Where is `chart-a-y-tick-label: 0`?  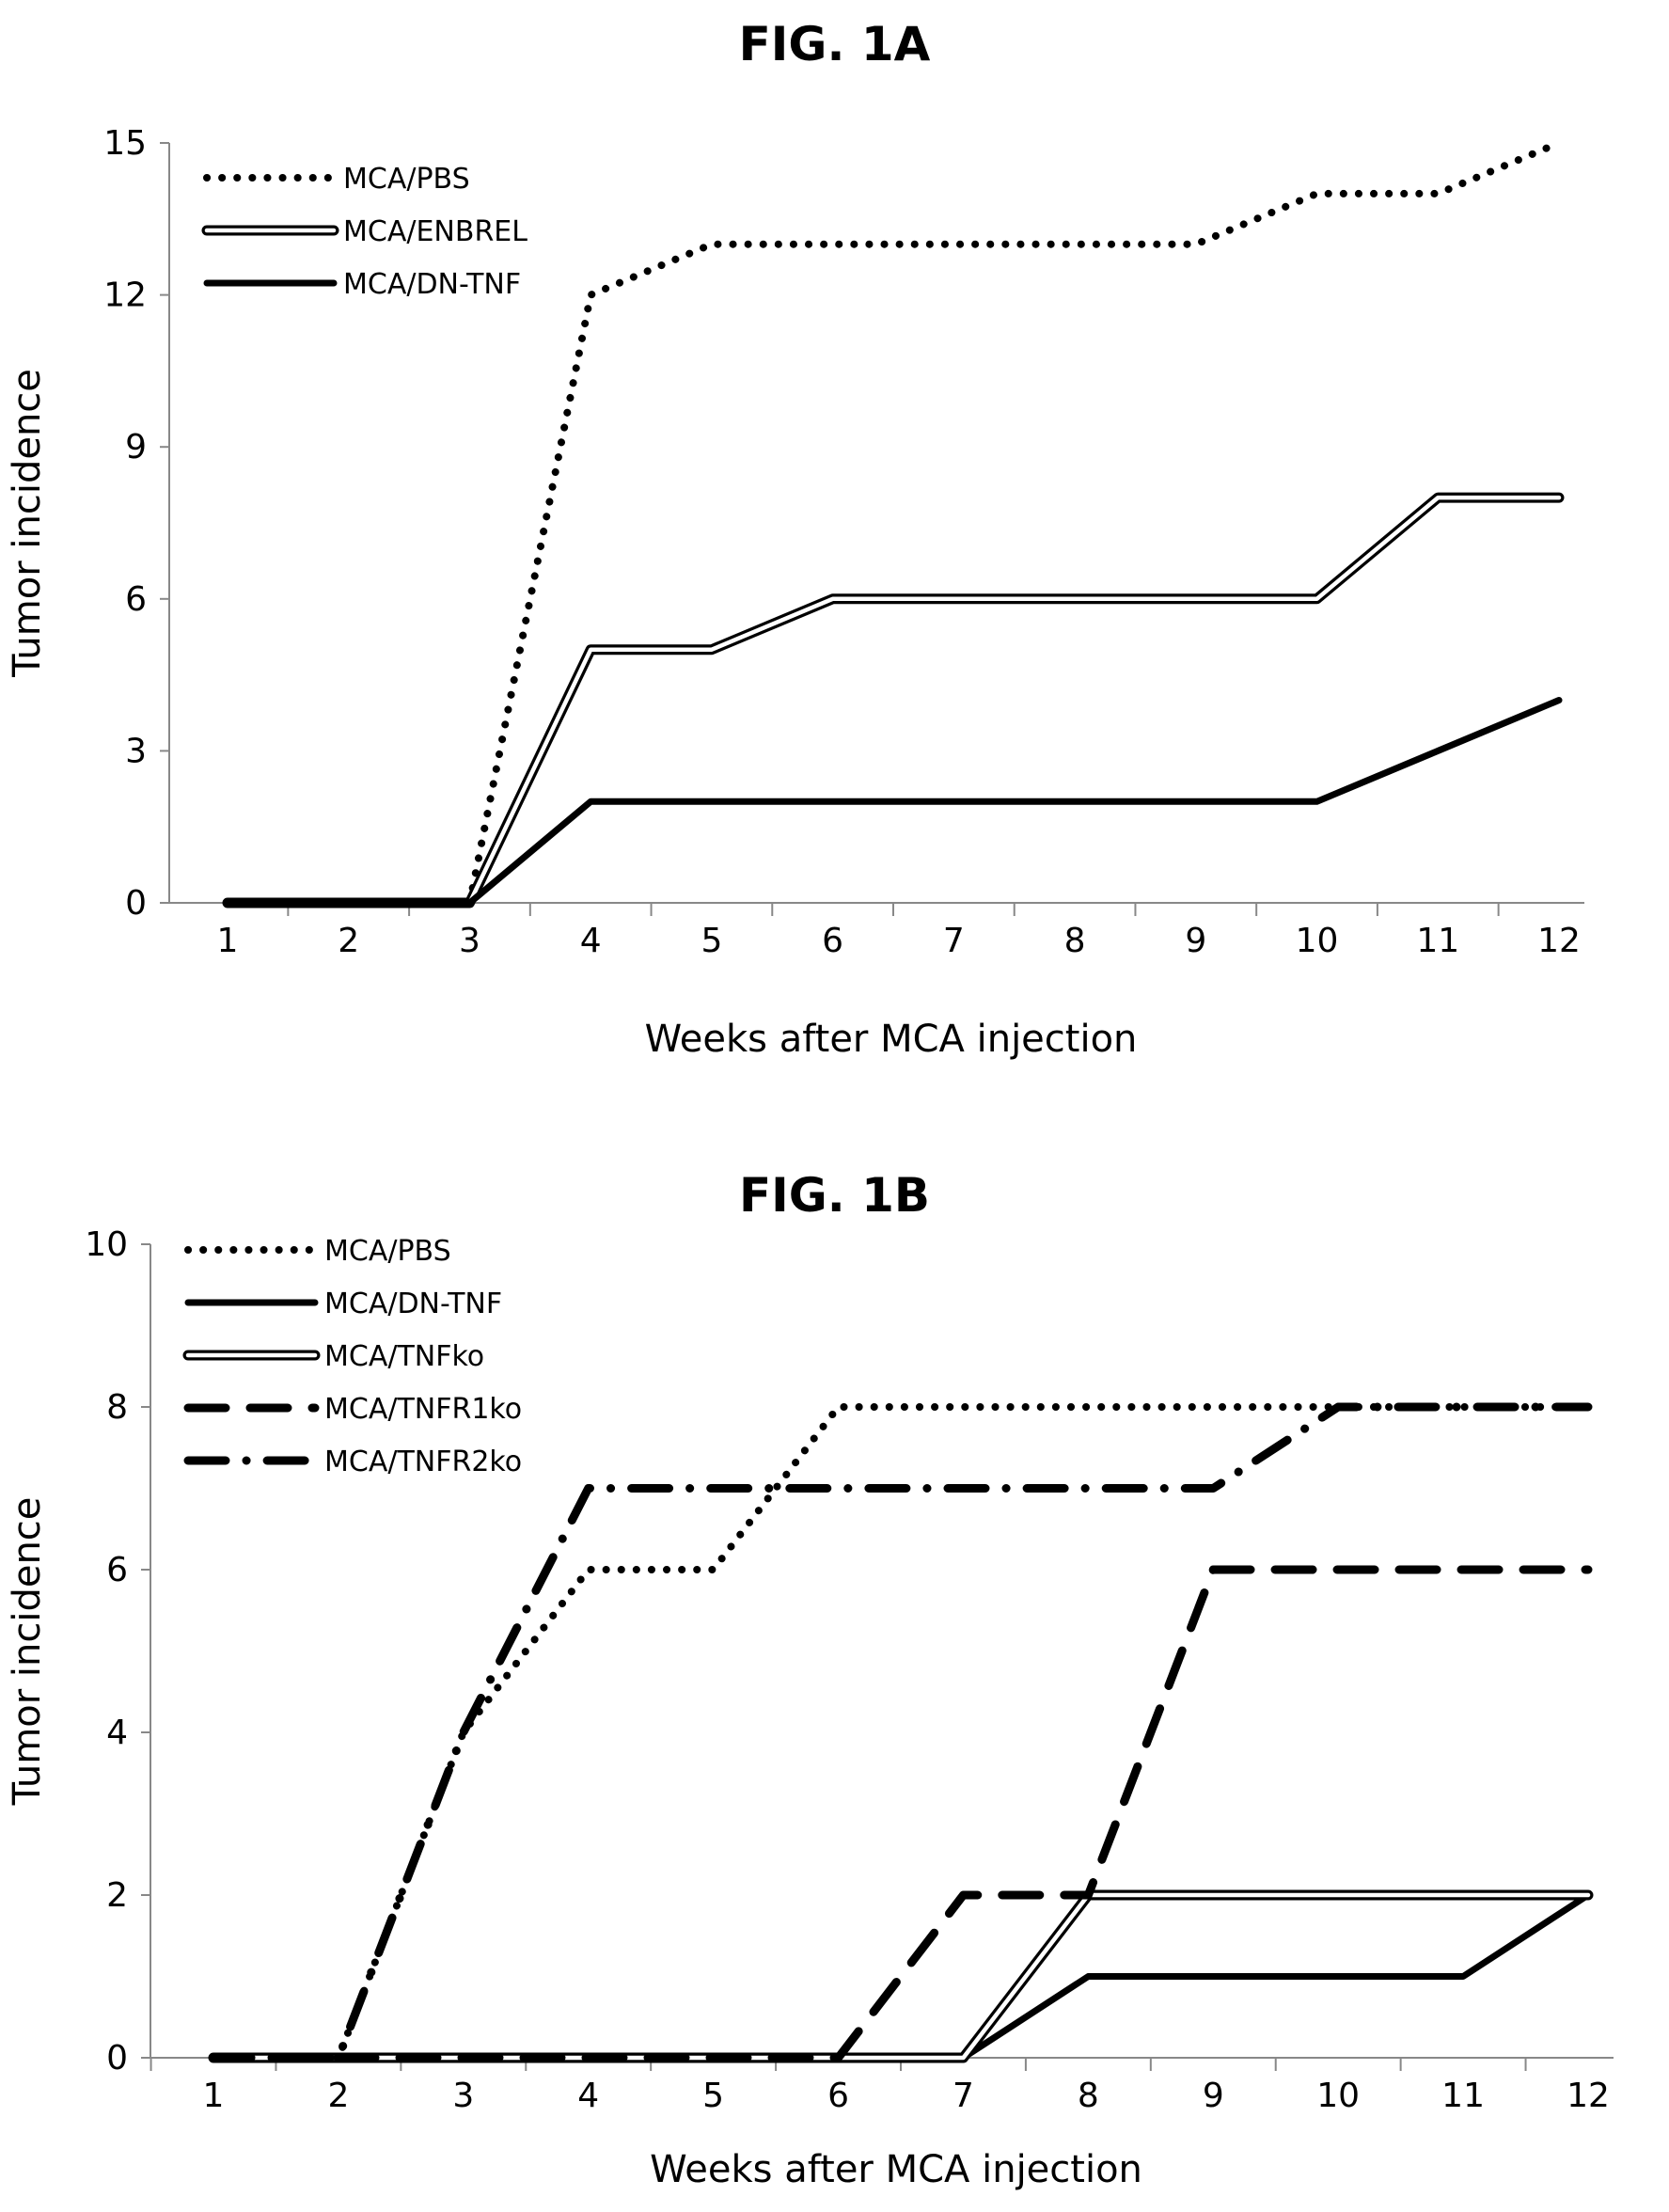
chart-a-y-tick-label: 0 is located at coordinates (136, 903).